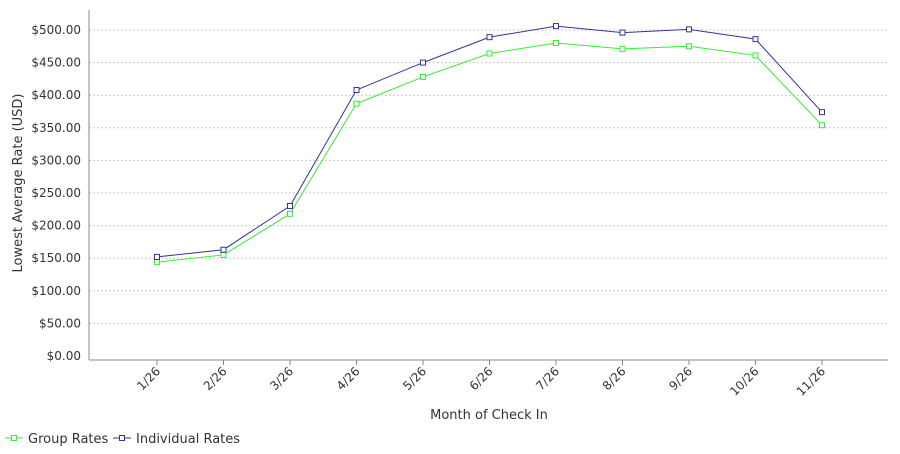  Describe the element at coordinates (188, 439) in the screenshot. I see `legend-label-individual-rates: Individual Rates` at that location.